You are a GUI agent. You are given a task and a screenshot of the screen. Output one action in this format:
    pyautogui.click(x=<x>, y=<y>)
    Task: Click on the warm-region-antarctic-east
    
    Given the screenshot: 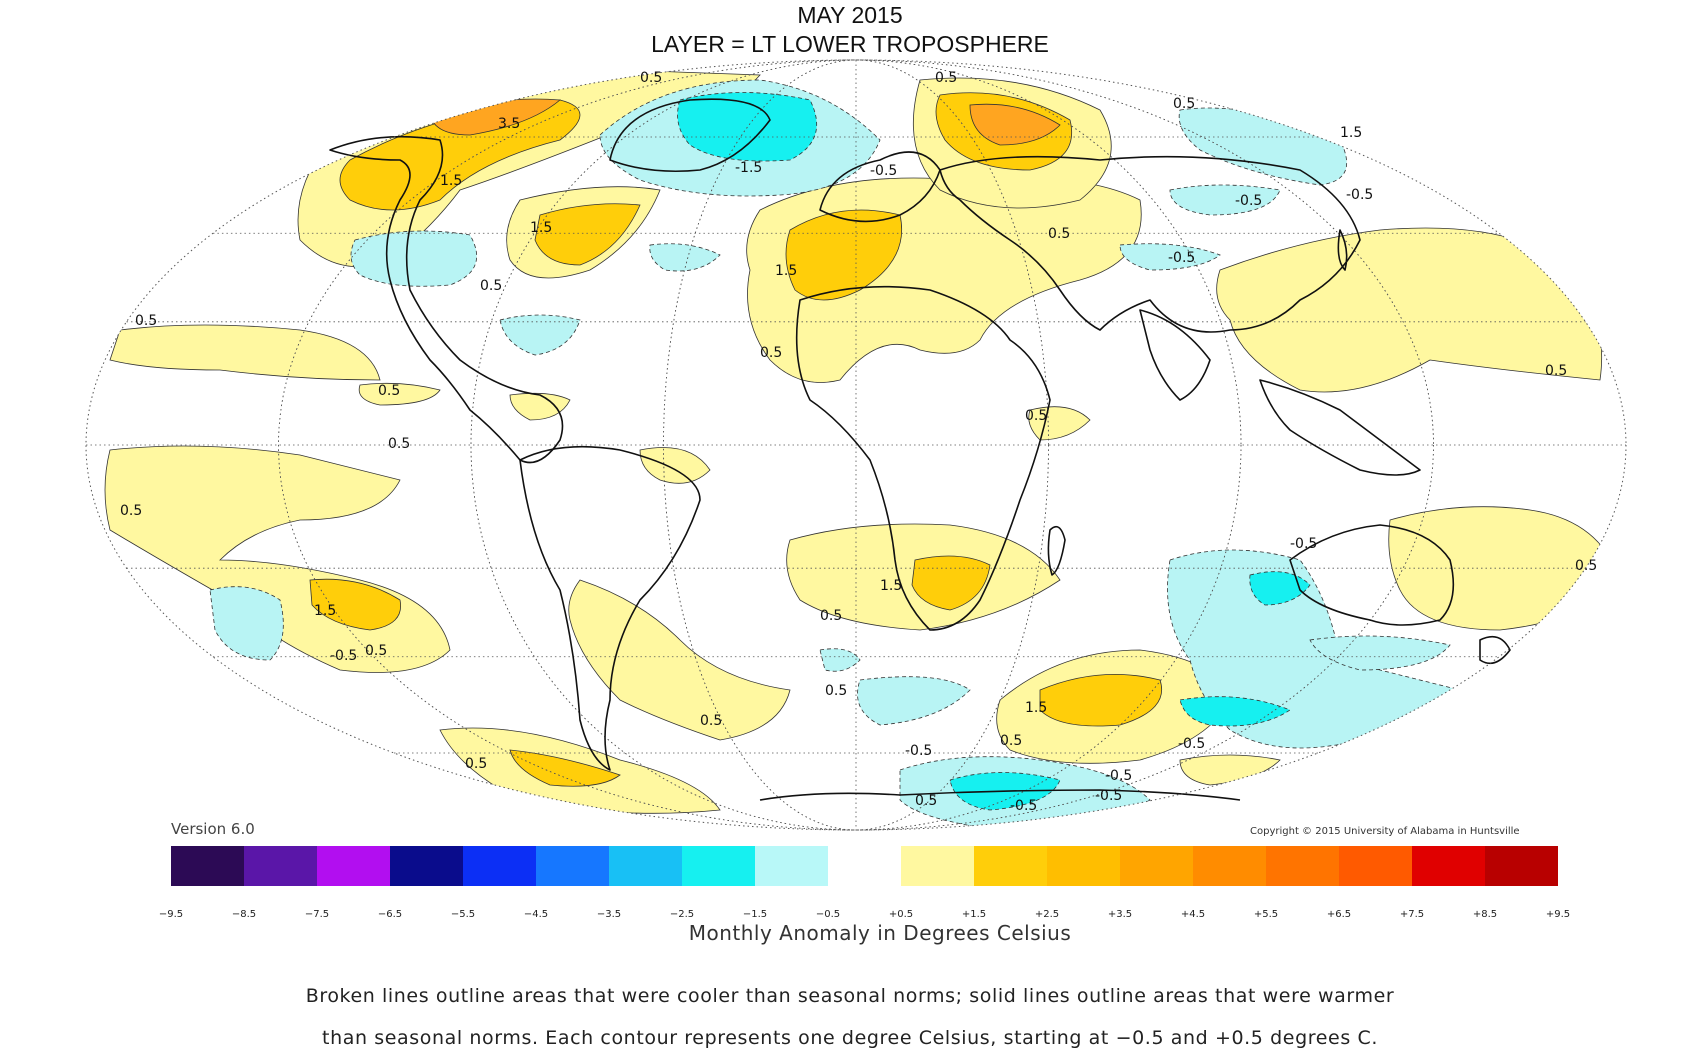 What is the action you would take?
    pyautogui.click(x=1230, y=770)
    